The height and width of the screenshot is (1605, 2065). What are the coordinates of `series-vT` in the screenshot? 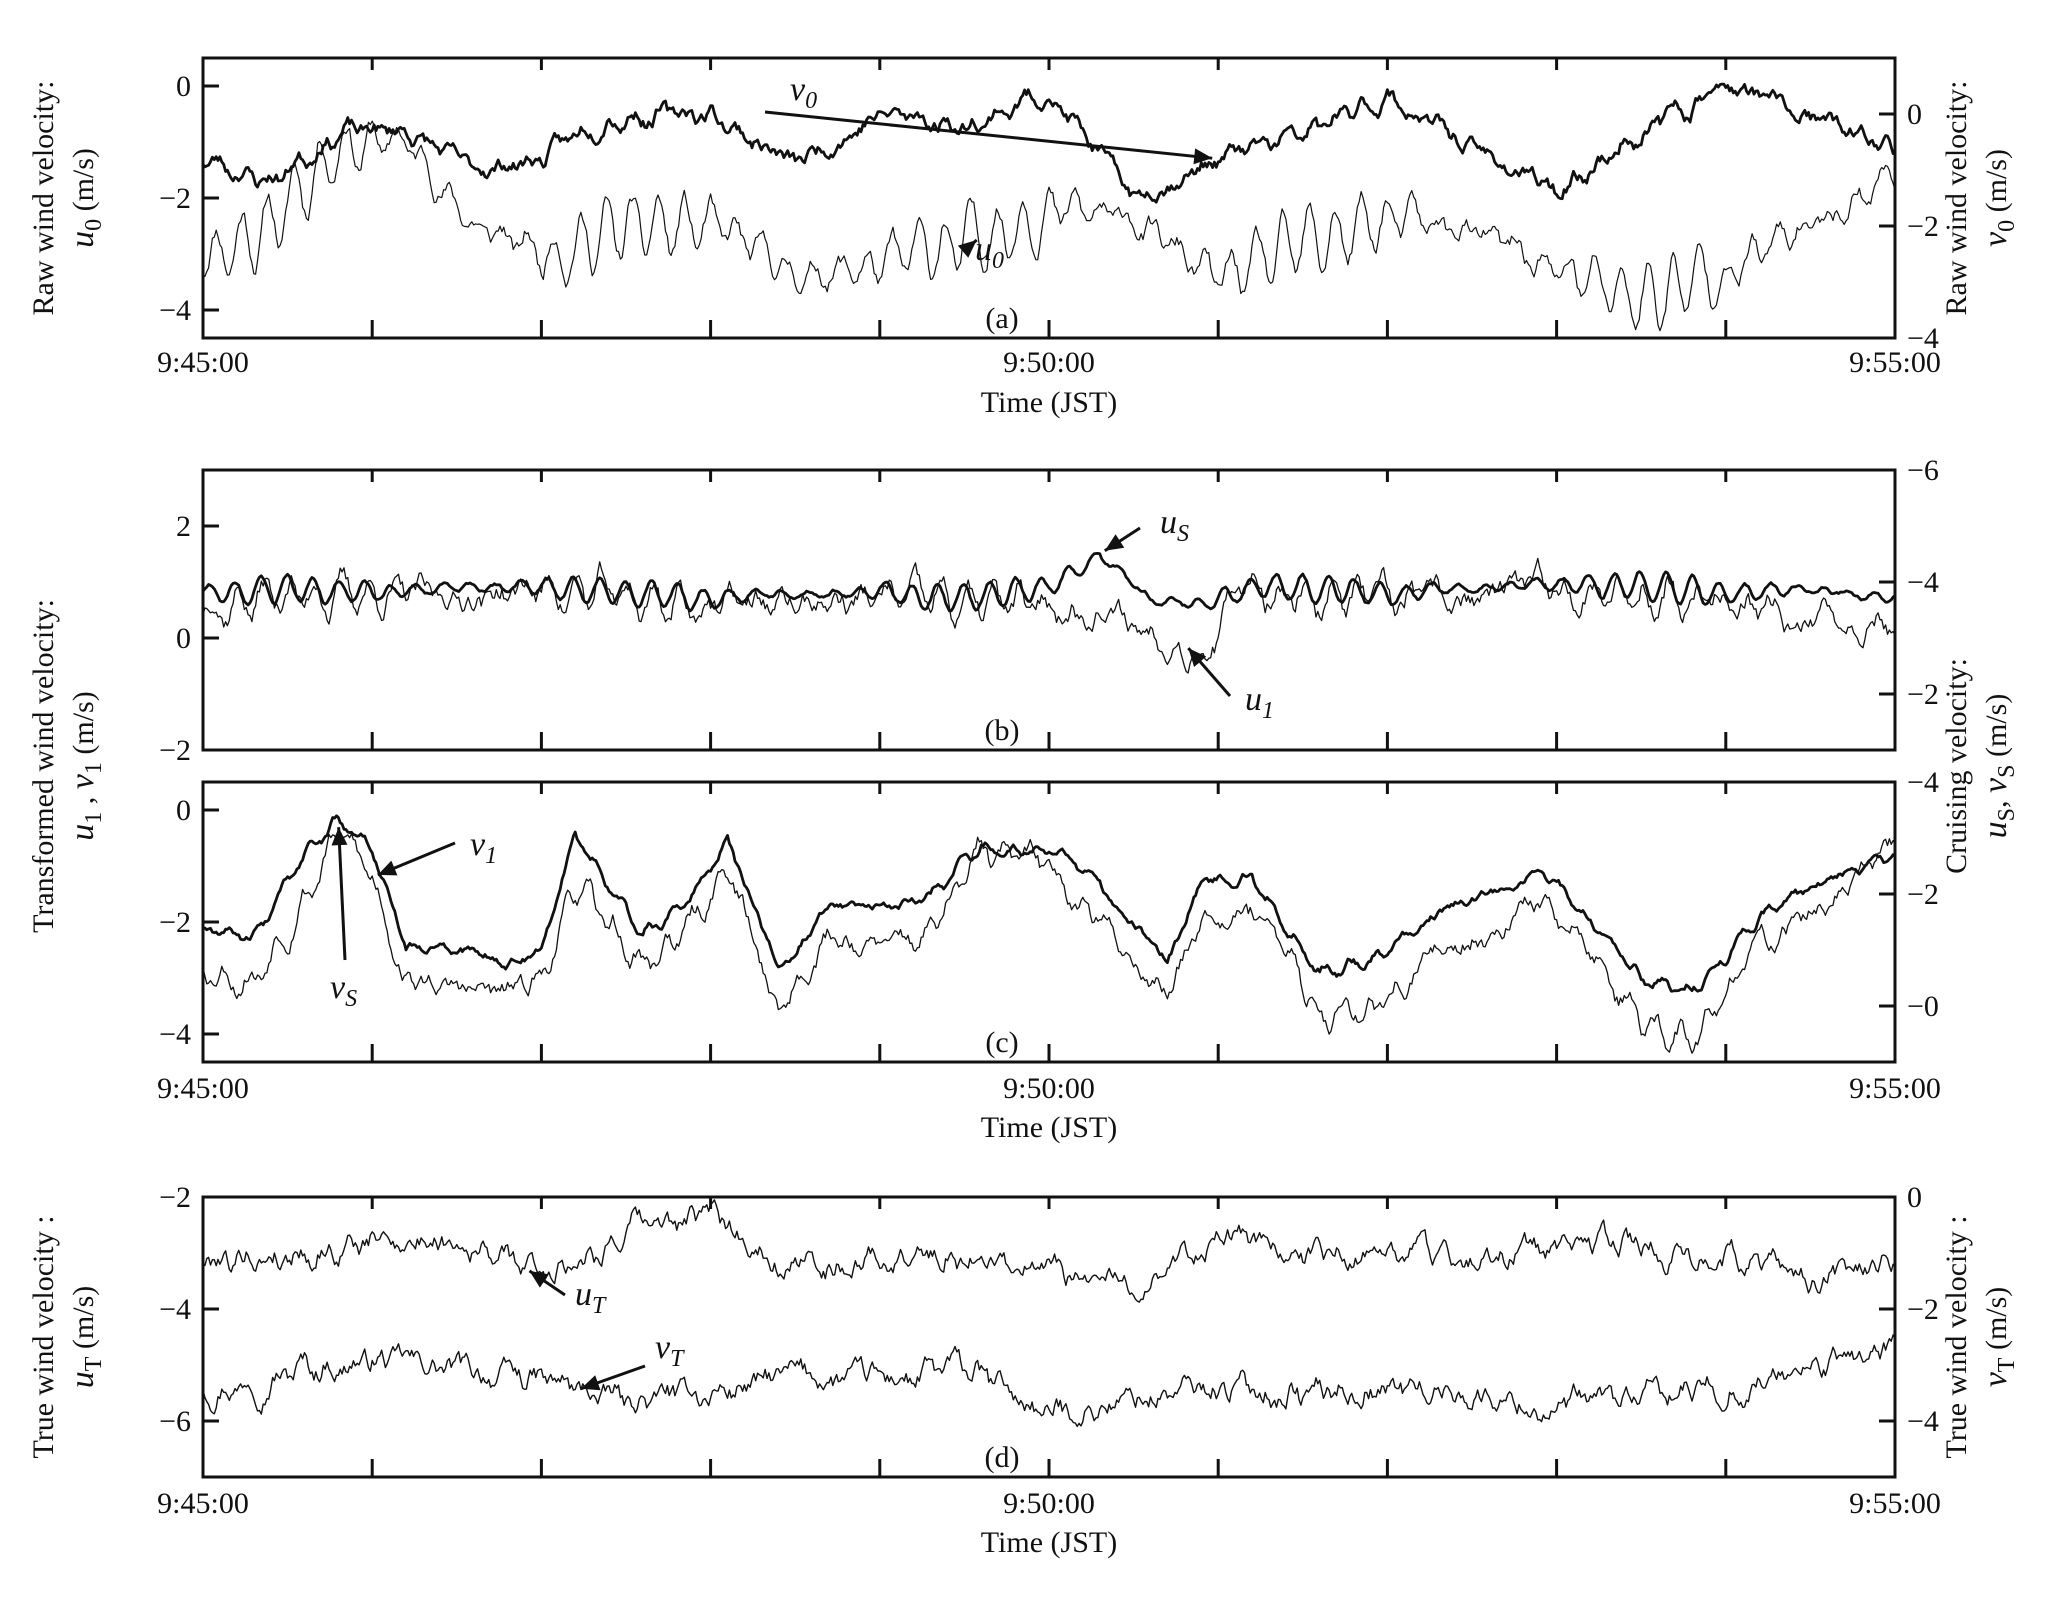 It's located at (1049, 1381).